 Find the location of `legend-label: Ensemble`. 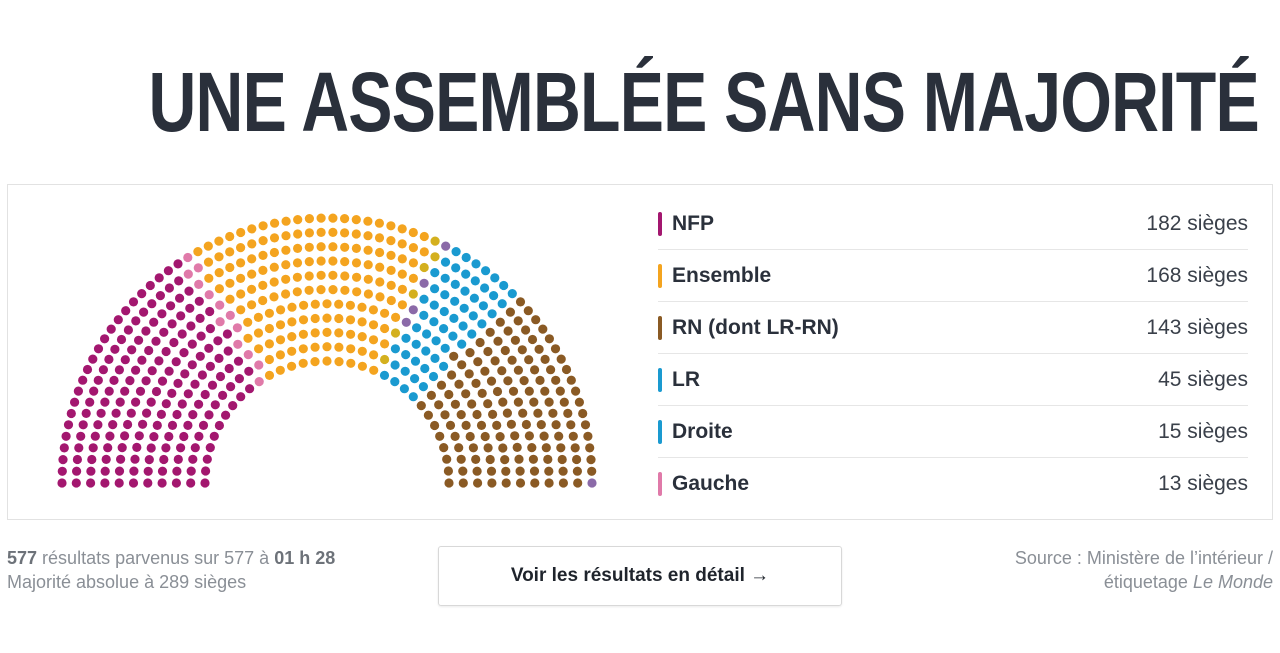

legend-label: Ensemble is located at coordinates (722, 275).